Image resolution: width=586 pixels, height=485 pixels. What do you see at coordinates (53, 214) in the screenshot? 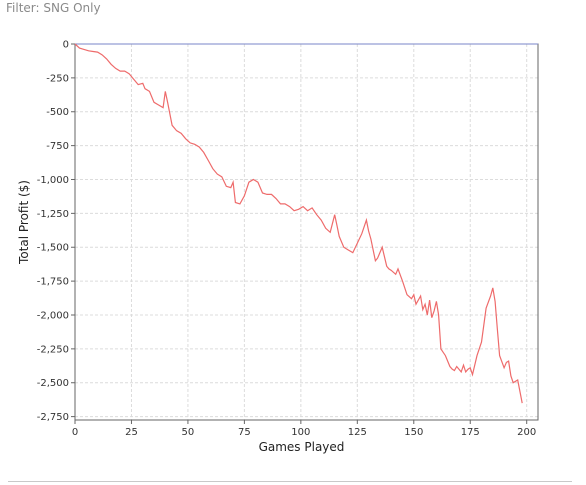
I see `y-tick-label: -1,250` at bounding box center [53, 214].